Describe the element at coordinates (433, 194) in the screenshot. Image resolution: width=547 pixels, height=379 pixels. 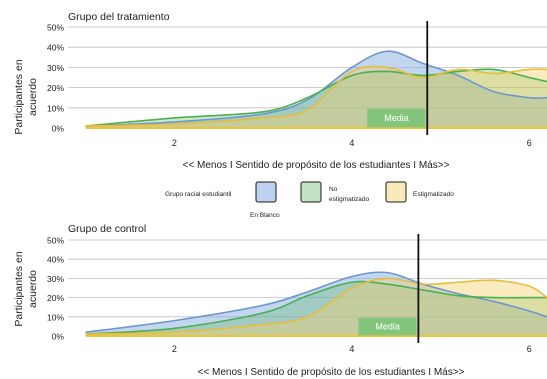
I see `legend-label-estigmatizado: Estigmatizado` at that location.